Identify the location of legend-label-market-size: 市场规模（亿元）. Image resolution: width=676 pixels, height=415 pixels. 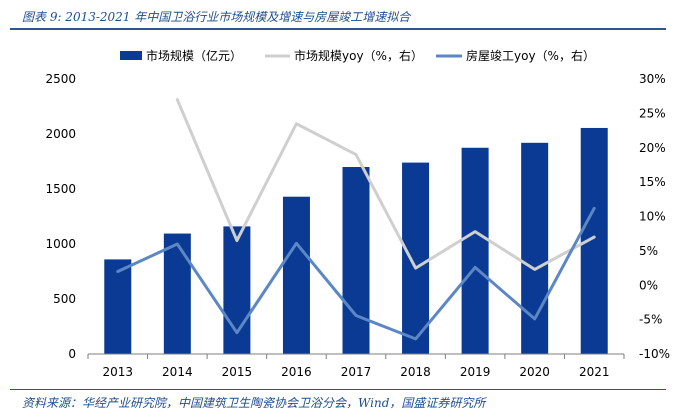
(194, 55).